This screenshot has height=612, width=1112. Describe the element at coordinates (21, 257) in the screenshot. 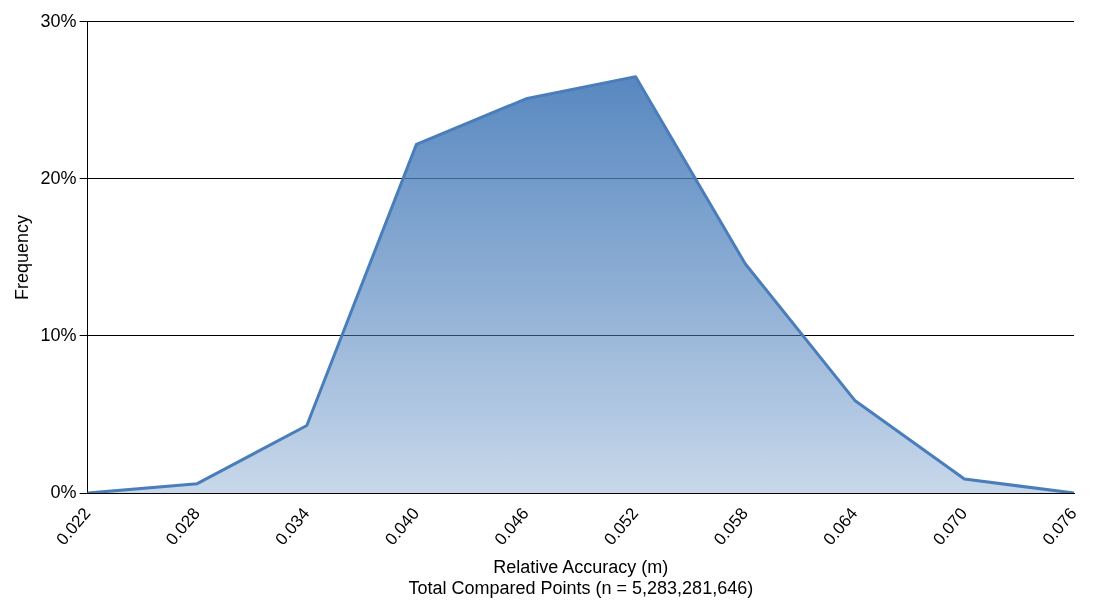

I see `y-axis-title: Frequency` at that location.